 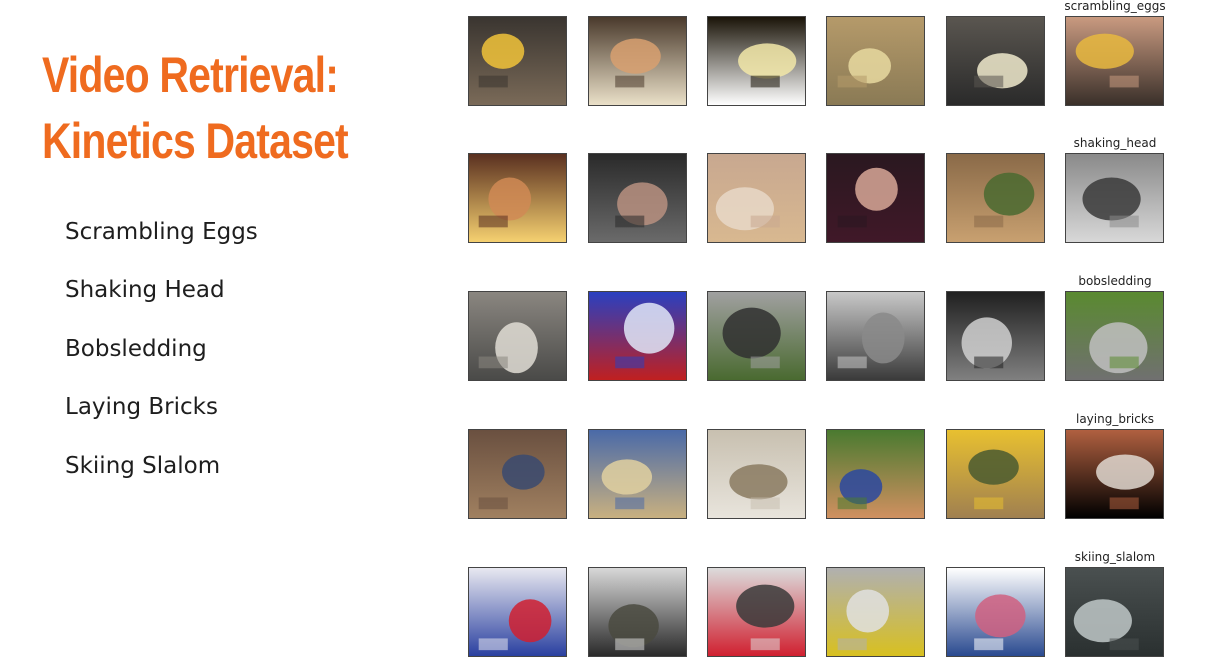 I want to click on slide-title: Video Retrieval: Kinetics Dataset, so click(x=195, y=108).